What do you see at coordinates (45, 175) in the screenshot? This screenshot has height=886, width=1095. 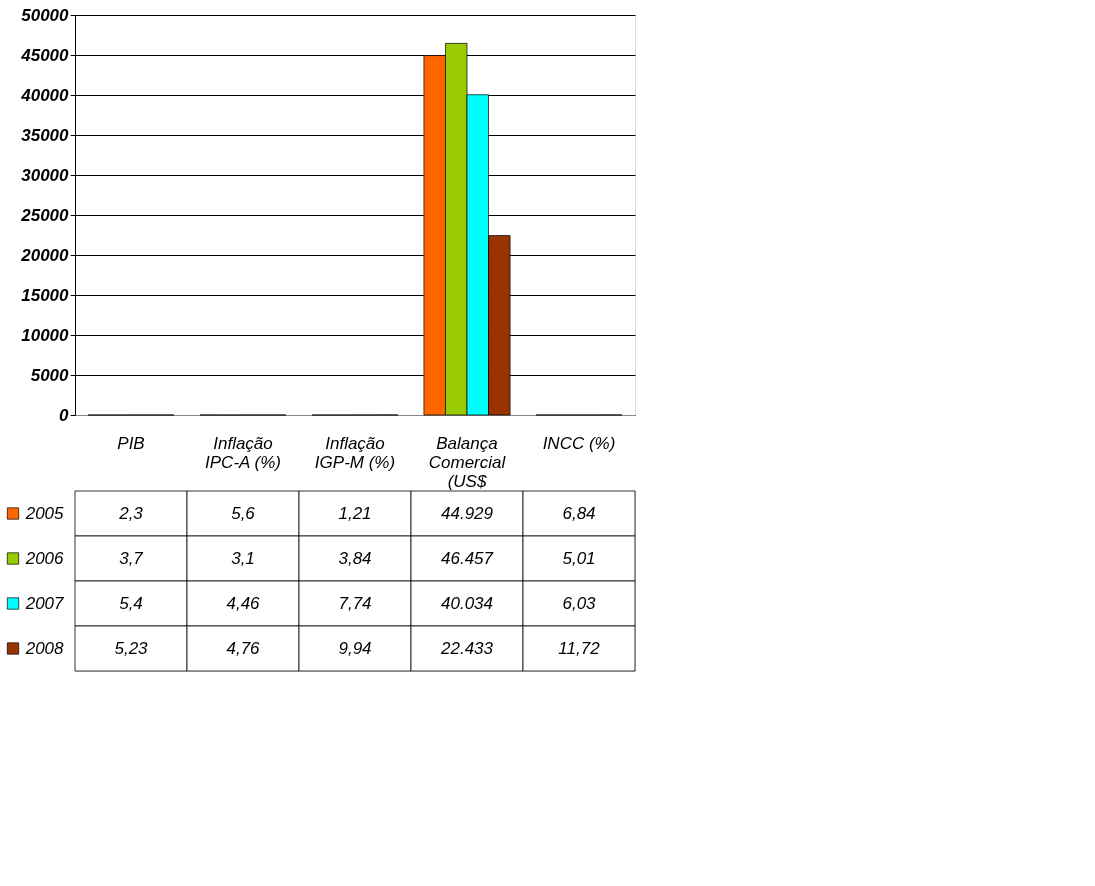 I see `y-tick-label: 30000` at bounding box center [45, 175].